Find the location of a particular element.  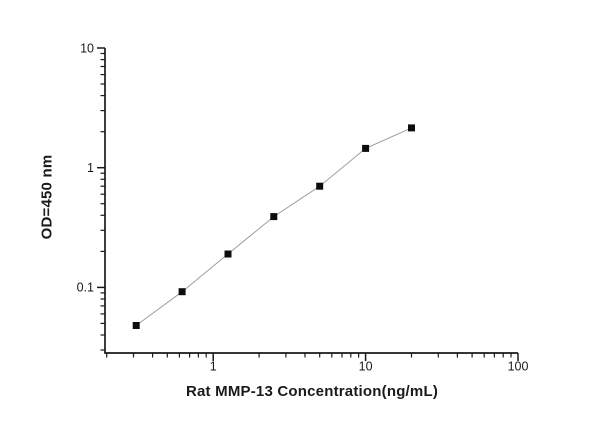

y-tick-label: 0.1 is located at coordinates (85, 288).